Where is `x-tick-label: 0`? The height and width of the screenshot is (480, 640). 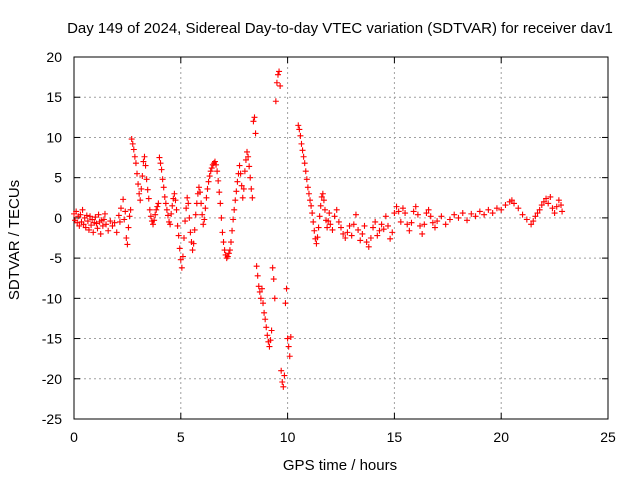 x-tick-label: 0 is located at coordinates (74, 437).